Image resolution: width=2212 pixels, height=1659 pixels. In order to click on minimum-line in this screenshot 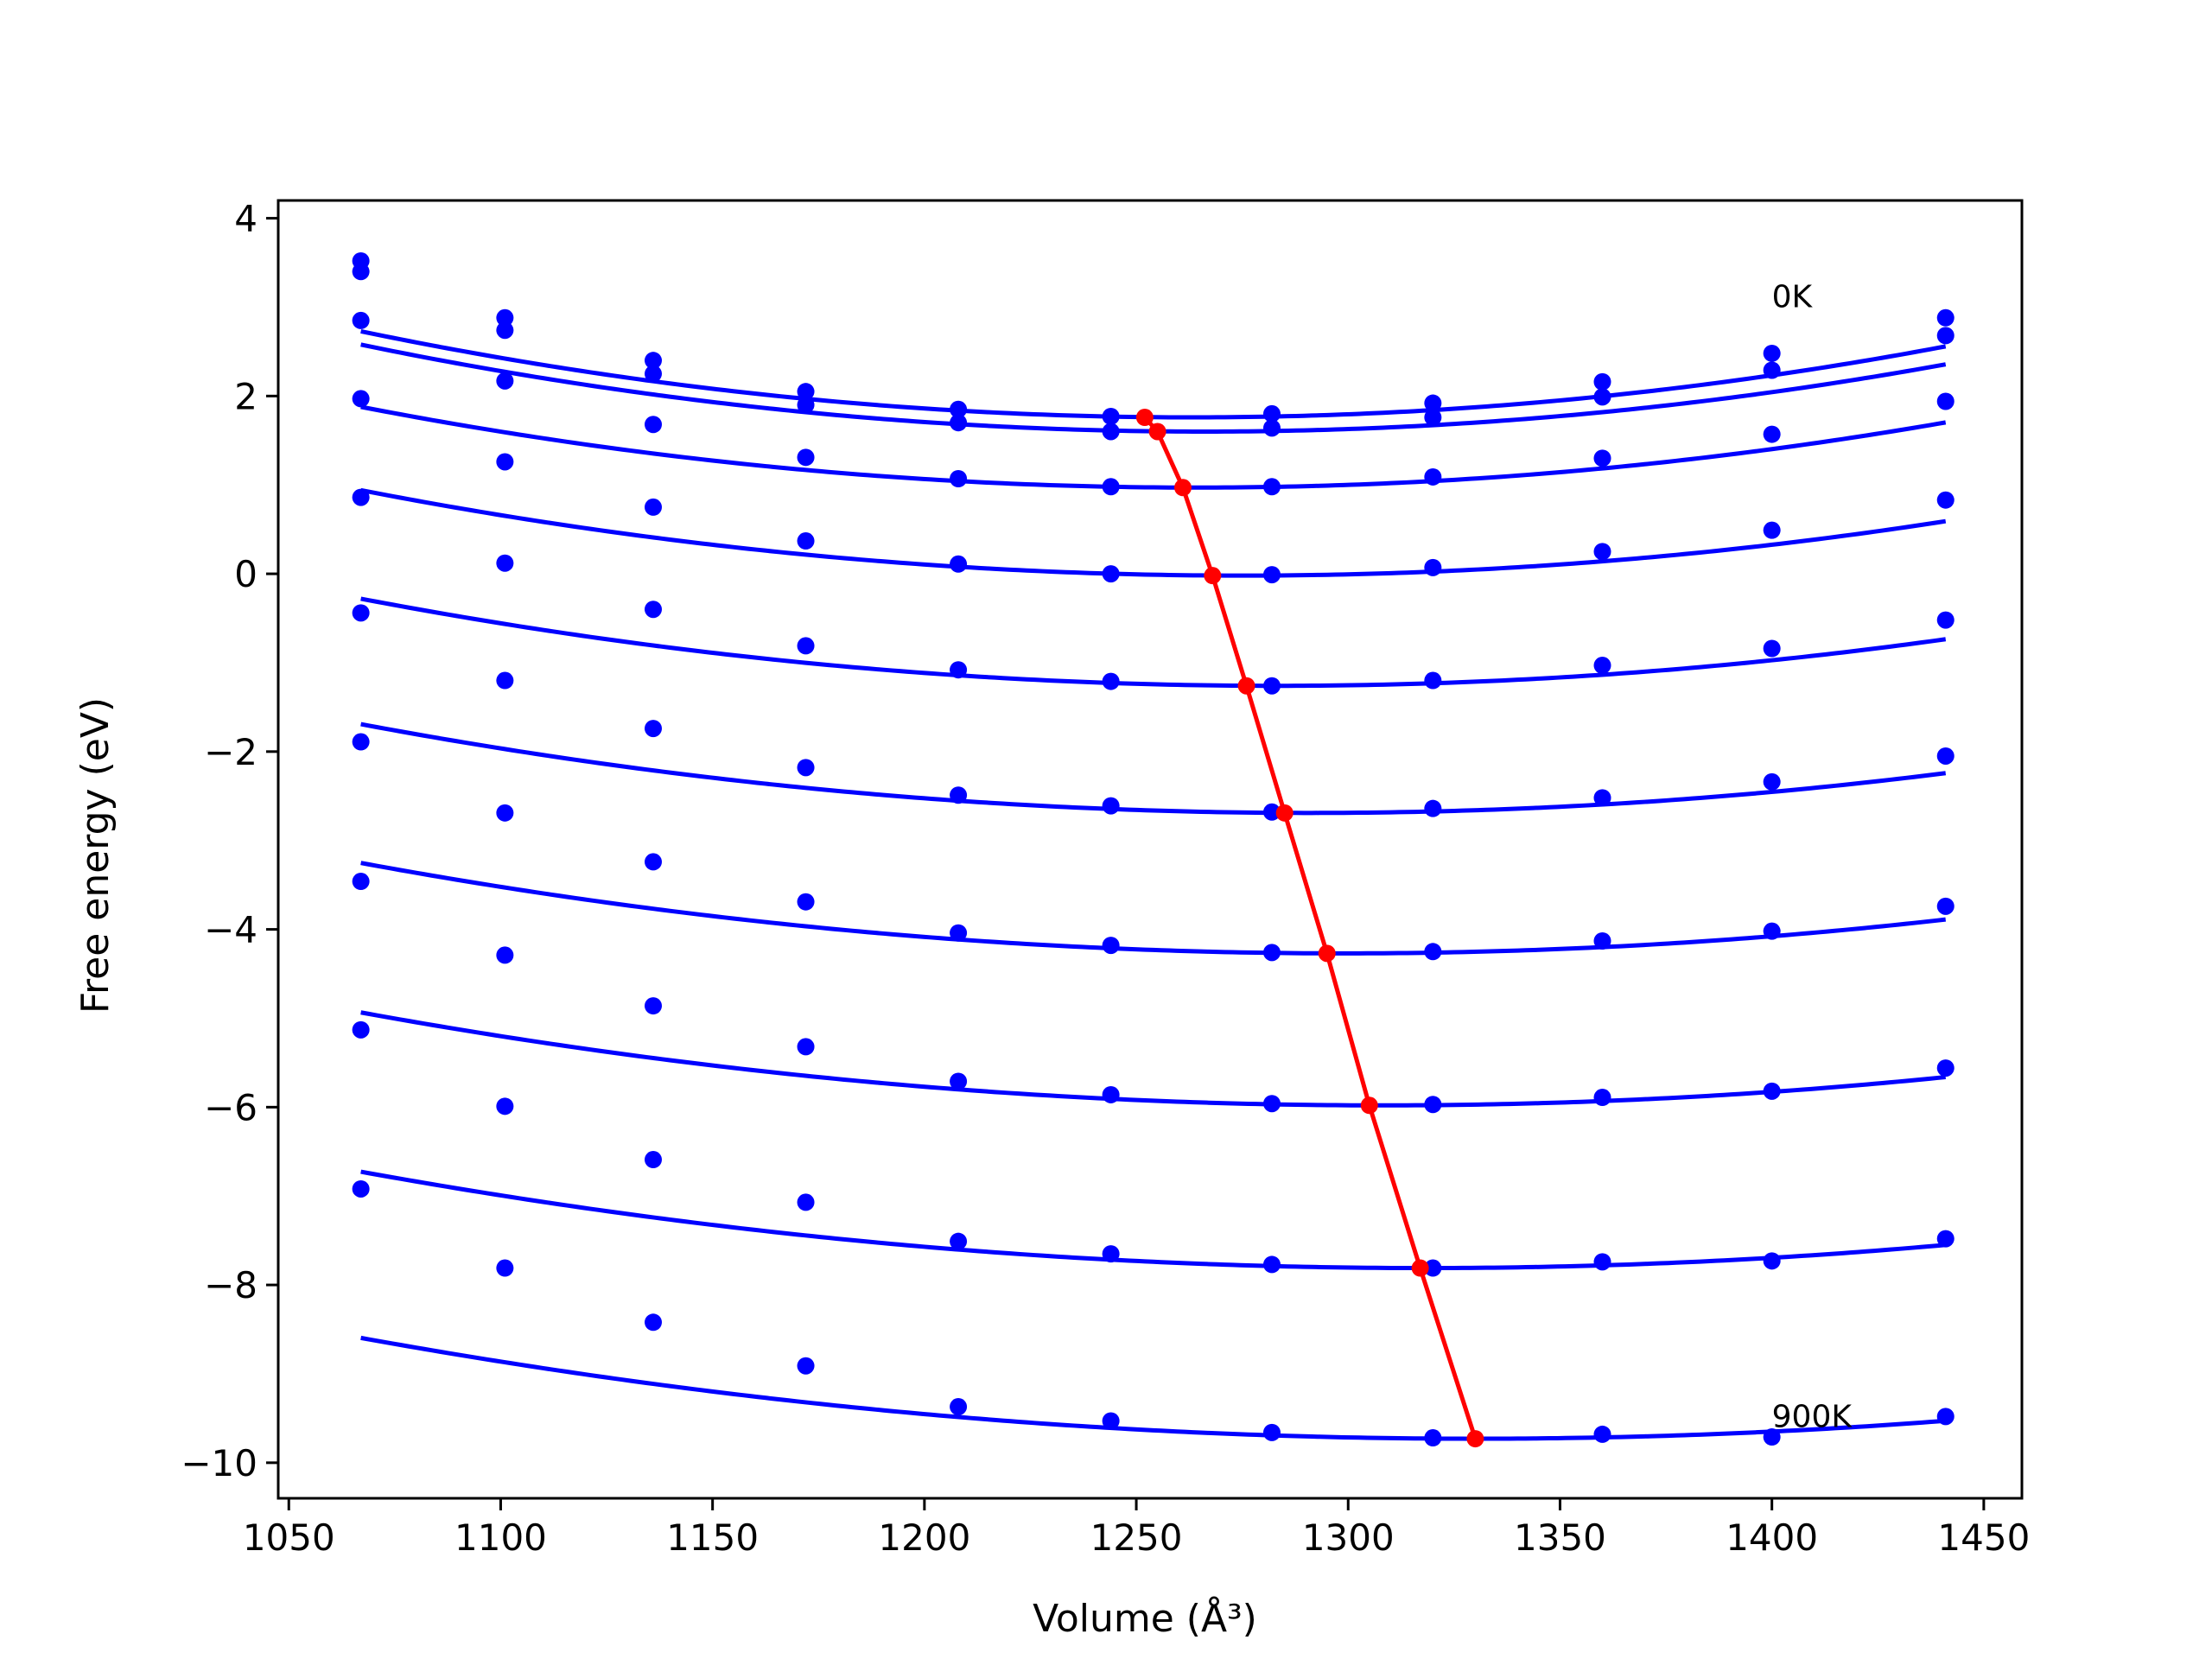, I will do `click(1310, 928)`.